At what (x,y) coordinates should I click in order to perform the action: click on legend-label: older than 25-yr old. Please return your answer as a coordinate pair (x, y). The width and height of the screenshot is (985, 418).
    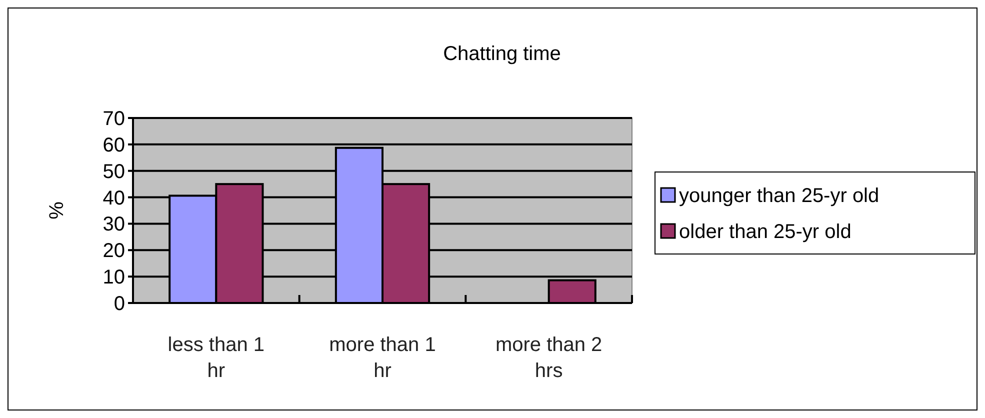
    Looking at the image, I should click on (765, 232).